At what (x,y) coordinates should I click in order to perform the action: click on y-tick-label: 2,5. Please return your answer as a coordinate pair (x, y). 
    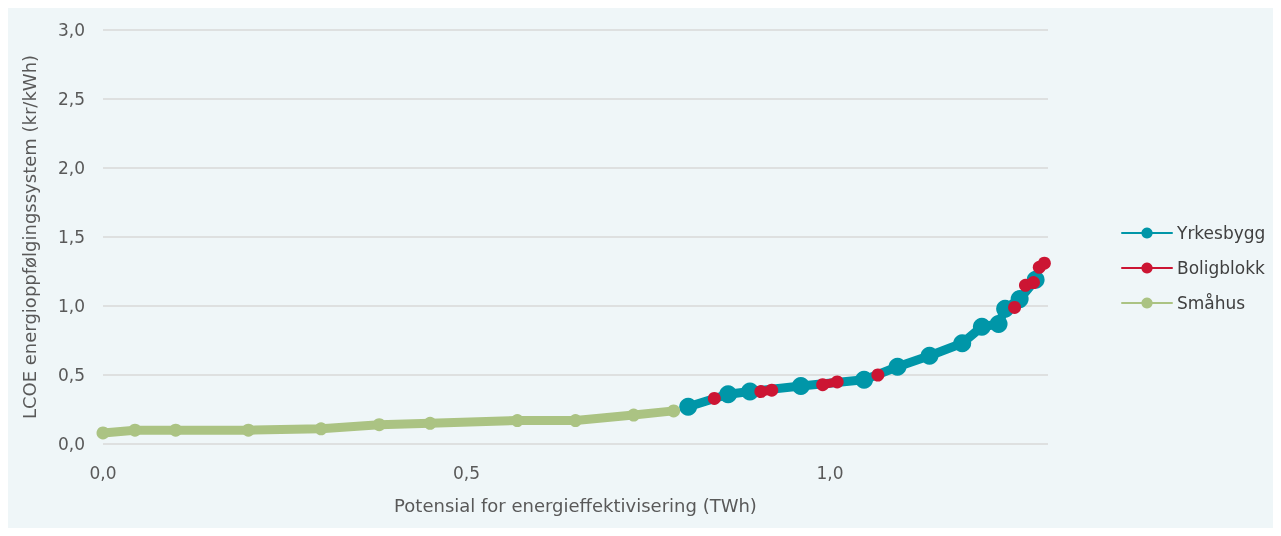
    Looking at the image, I should click on (71, 99).